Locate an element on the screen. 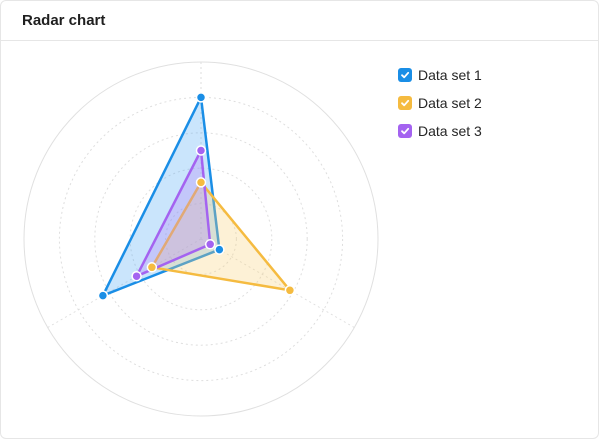 The height and width of the screenshot is (439, 599). legend-item-data-set-2: Data set 2 is located at coordinates (440, 103).